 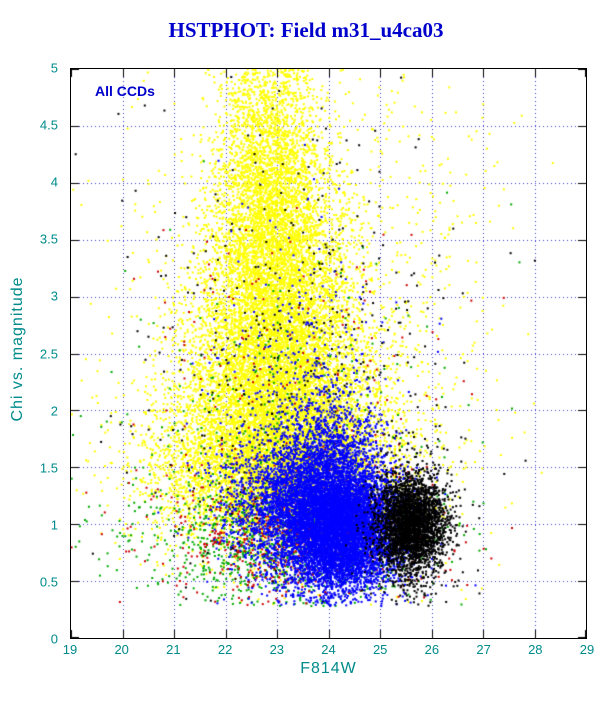 I want to click on y-tick-label: 0, so click(x=54, y=639).